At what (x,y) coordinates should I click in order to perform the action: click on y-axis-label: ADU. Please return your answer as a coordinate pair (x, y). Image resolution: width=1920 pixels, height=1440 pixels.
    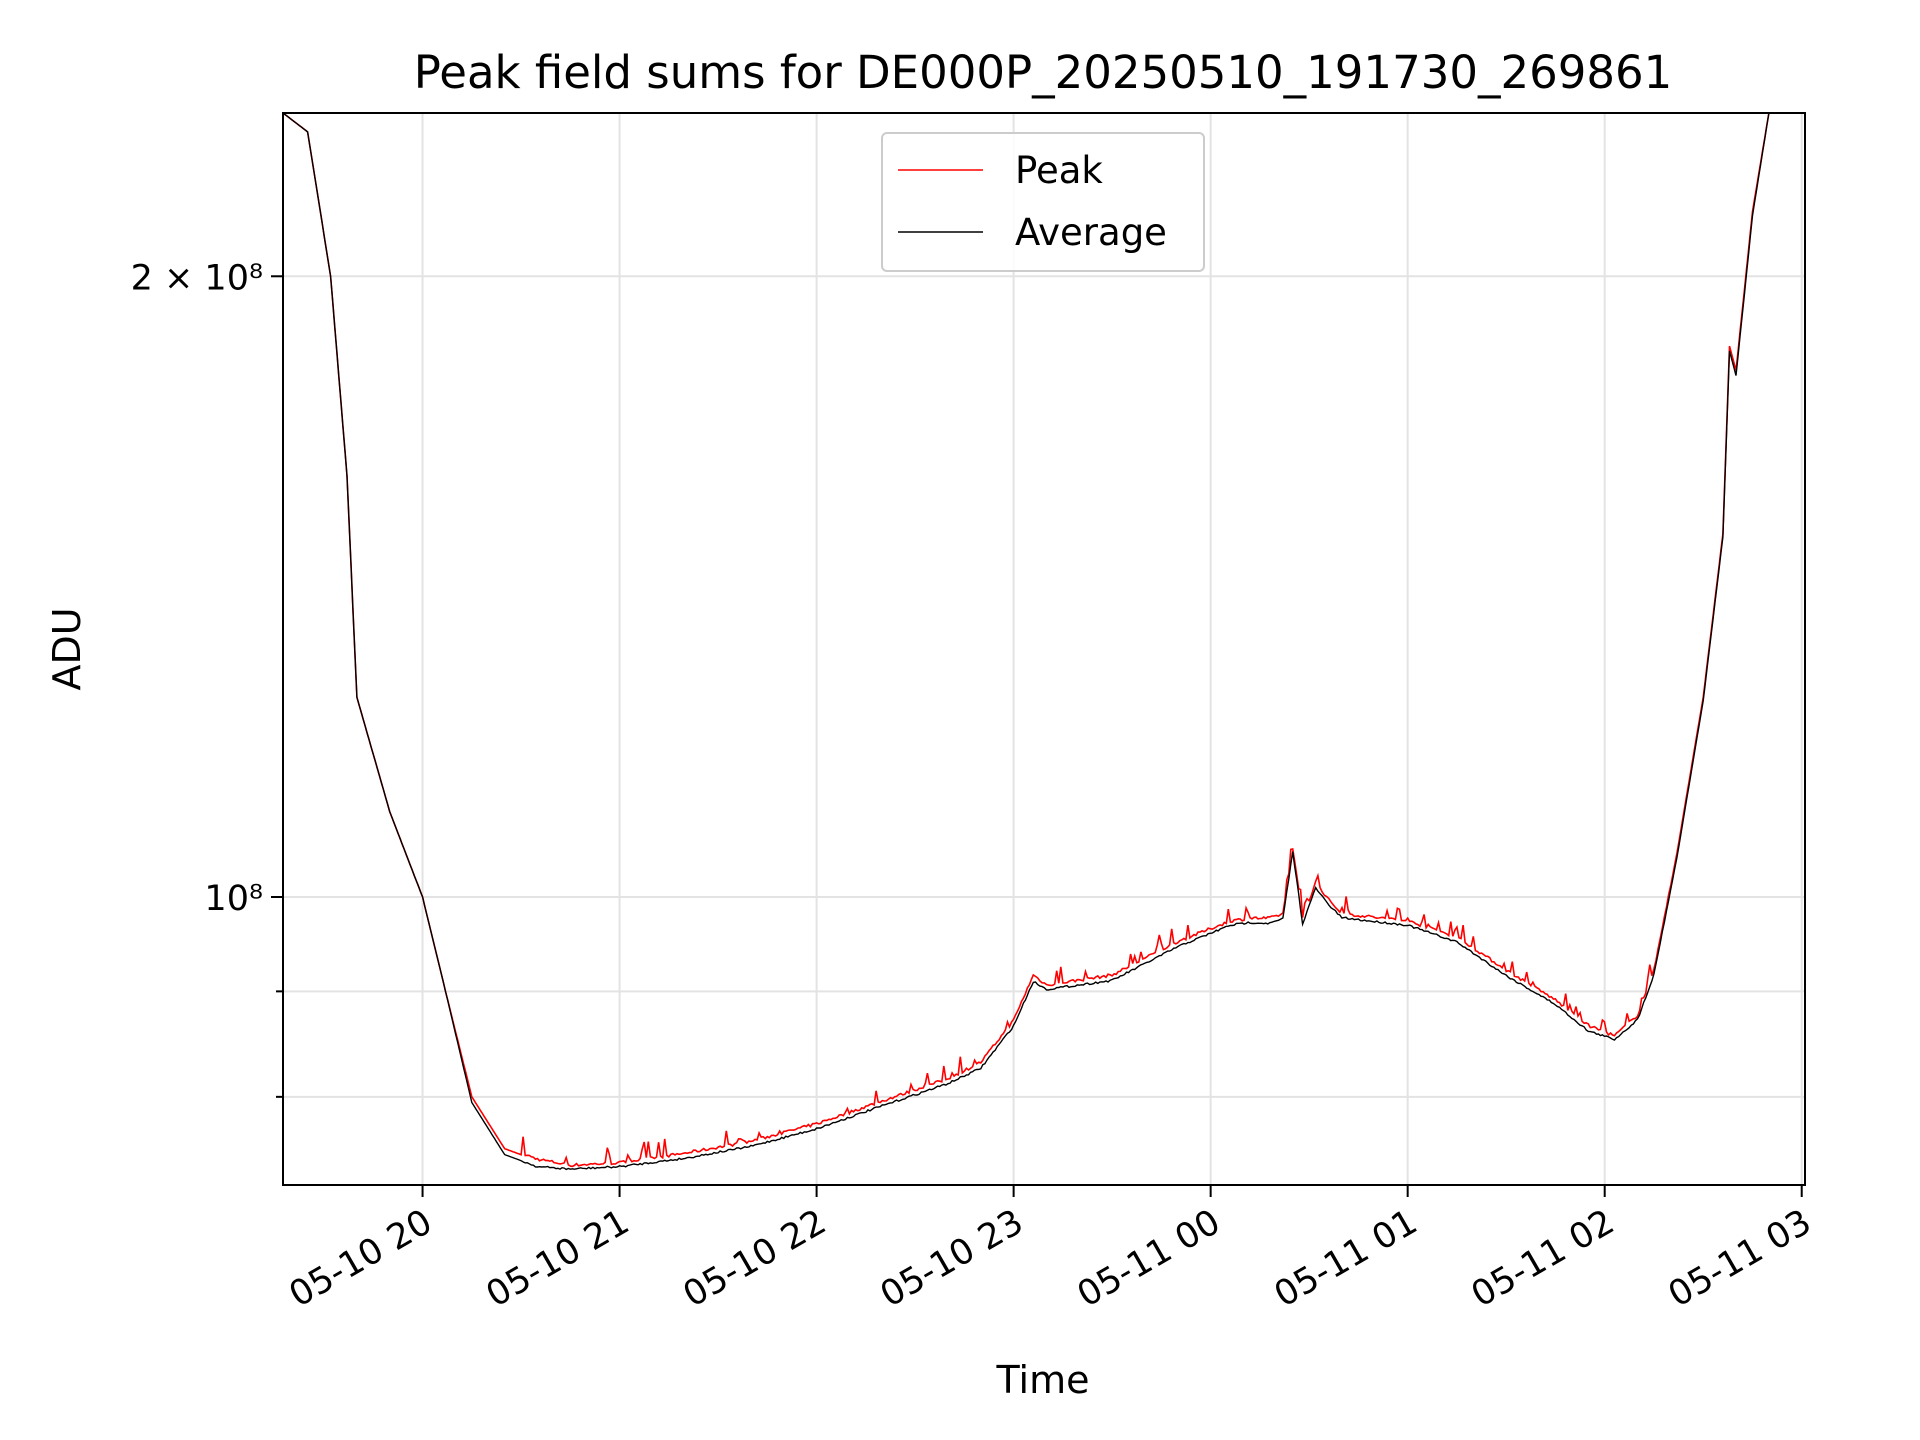
    Looking at the image, I should click on (67, 648).